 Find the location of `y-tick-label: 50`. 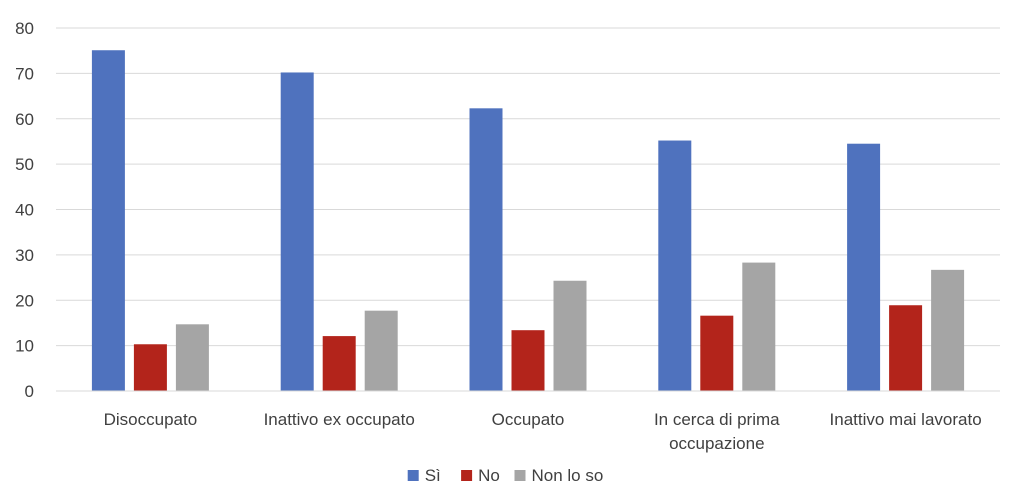

y-tick-label: 50 is located at coordinates (24, 164).